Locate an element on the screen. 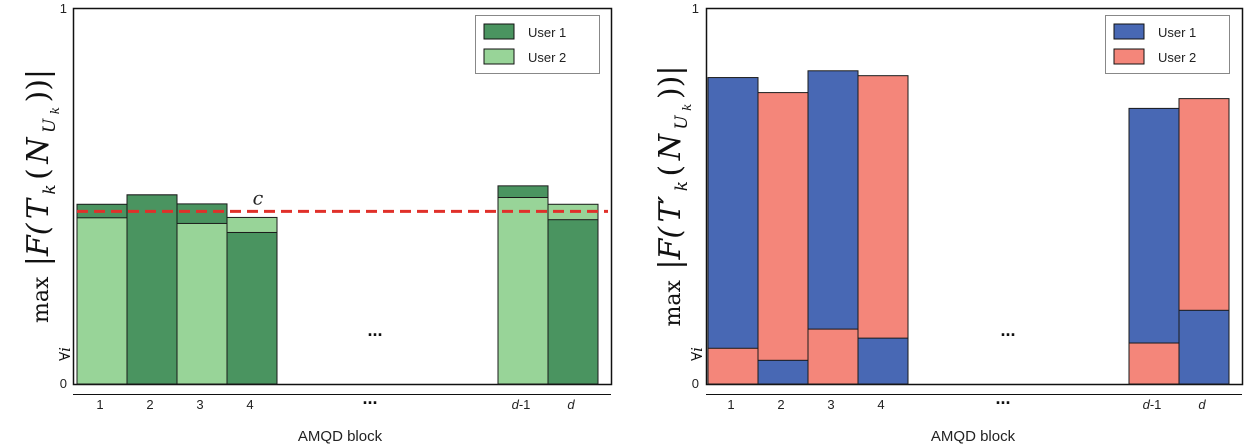  right-y-axis-label: max |F( T′ k ( N U k ))| ∀i is located at coordinates (679, 213).